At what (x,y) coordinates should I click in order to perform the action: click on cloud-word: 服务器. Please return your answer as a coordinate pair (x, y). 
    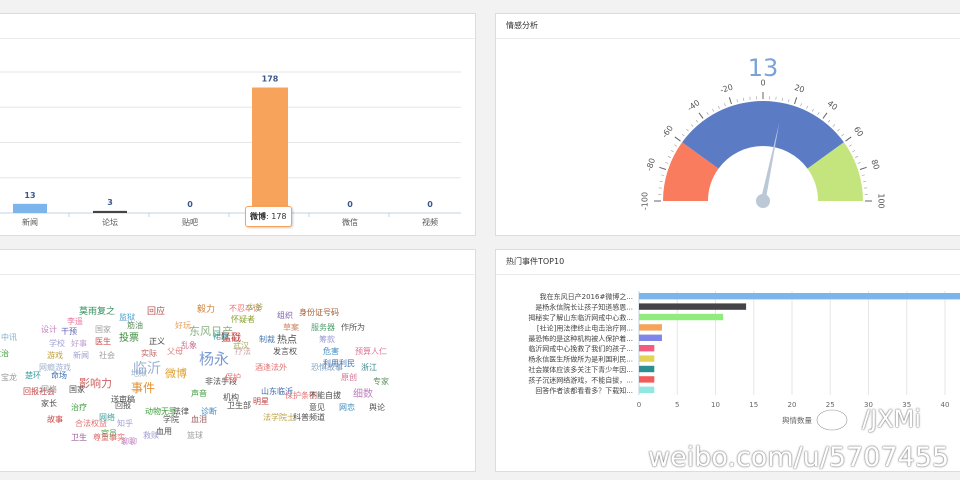
    Looking at the image, I should click on (323, 327).